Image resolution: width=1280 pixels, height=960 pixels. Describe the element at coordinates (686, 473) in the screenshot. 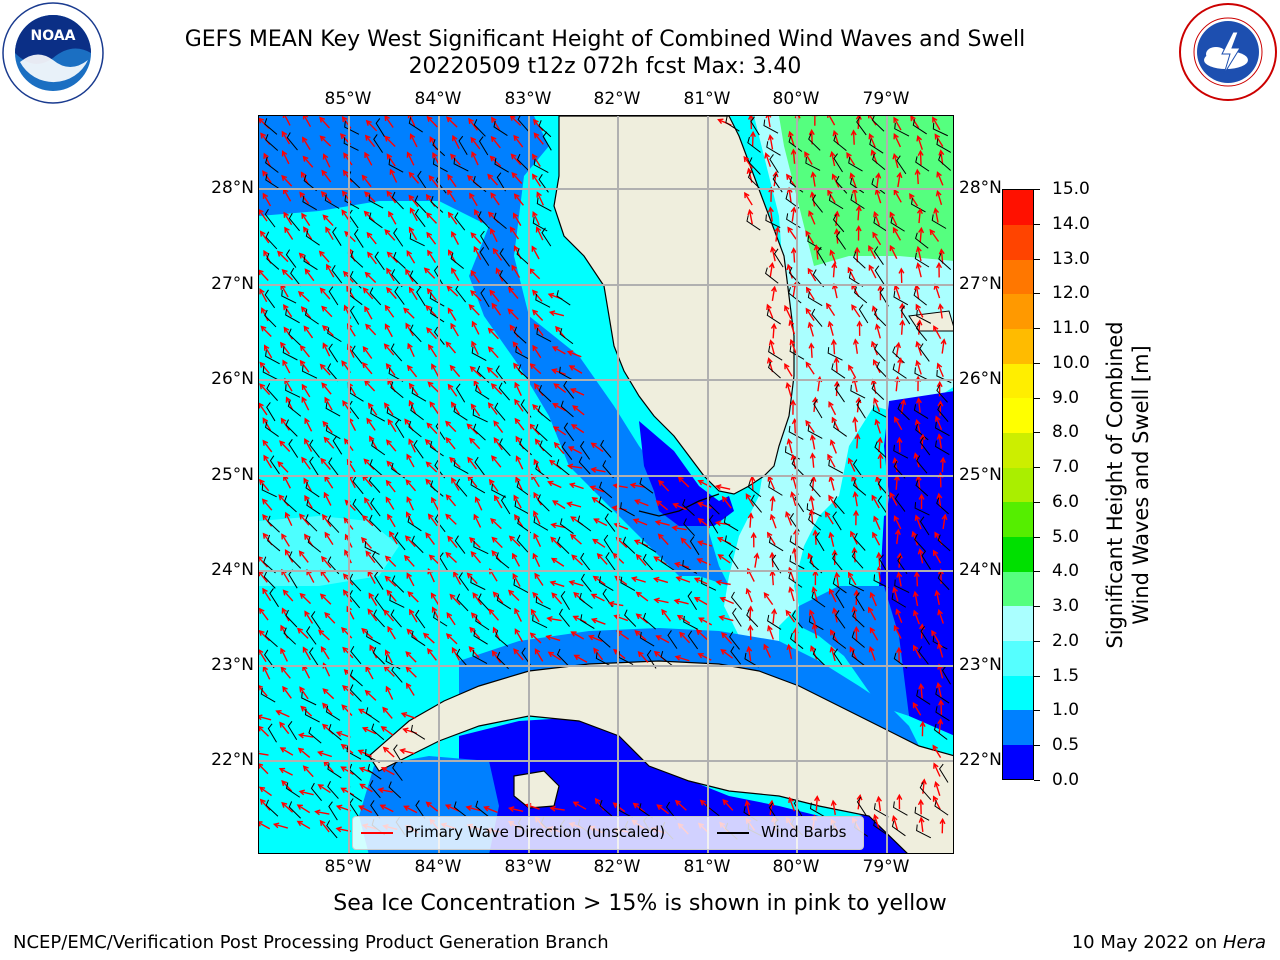

I see `wave-band-deep-keys` at that location.